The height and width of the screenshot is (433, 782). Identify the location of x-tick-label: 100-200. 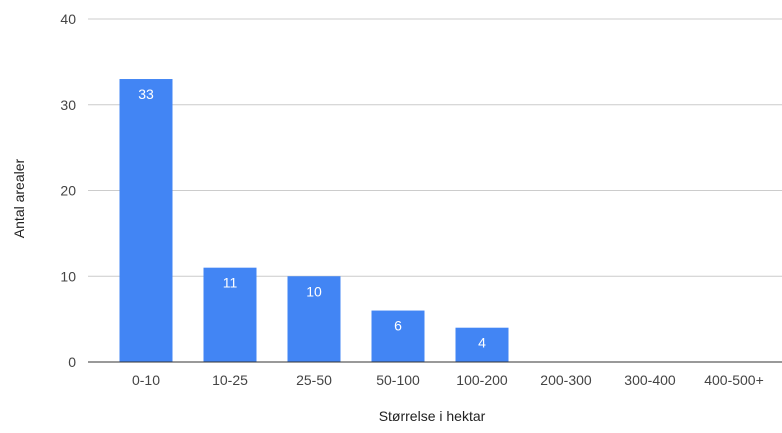
(482, 380).